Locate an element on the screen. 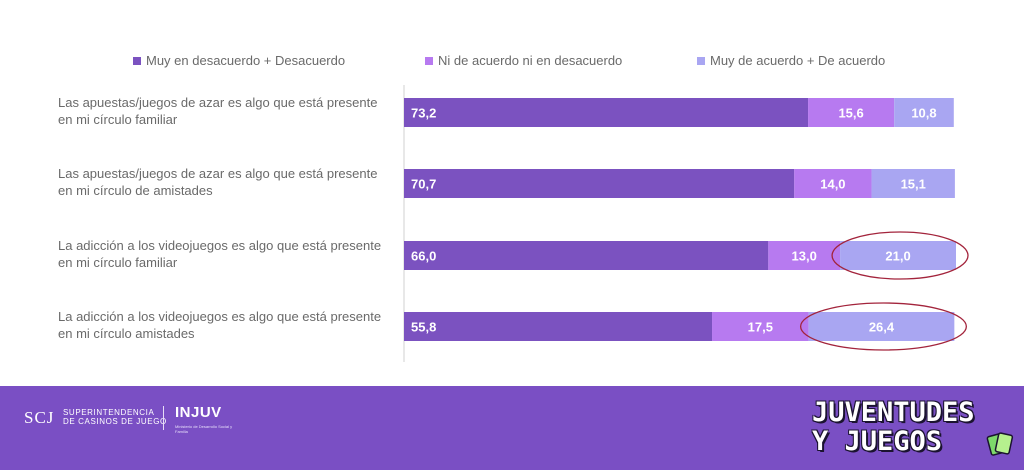  data-label: 15,1 is located at coordinates (913, 184).